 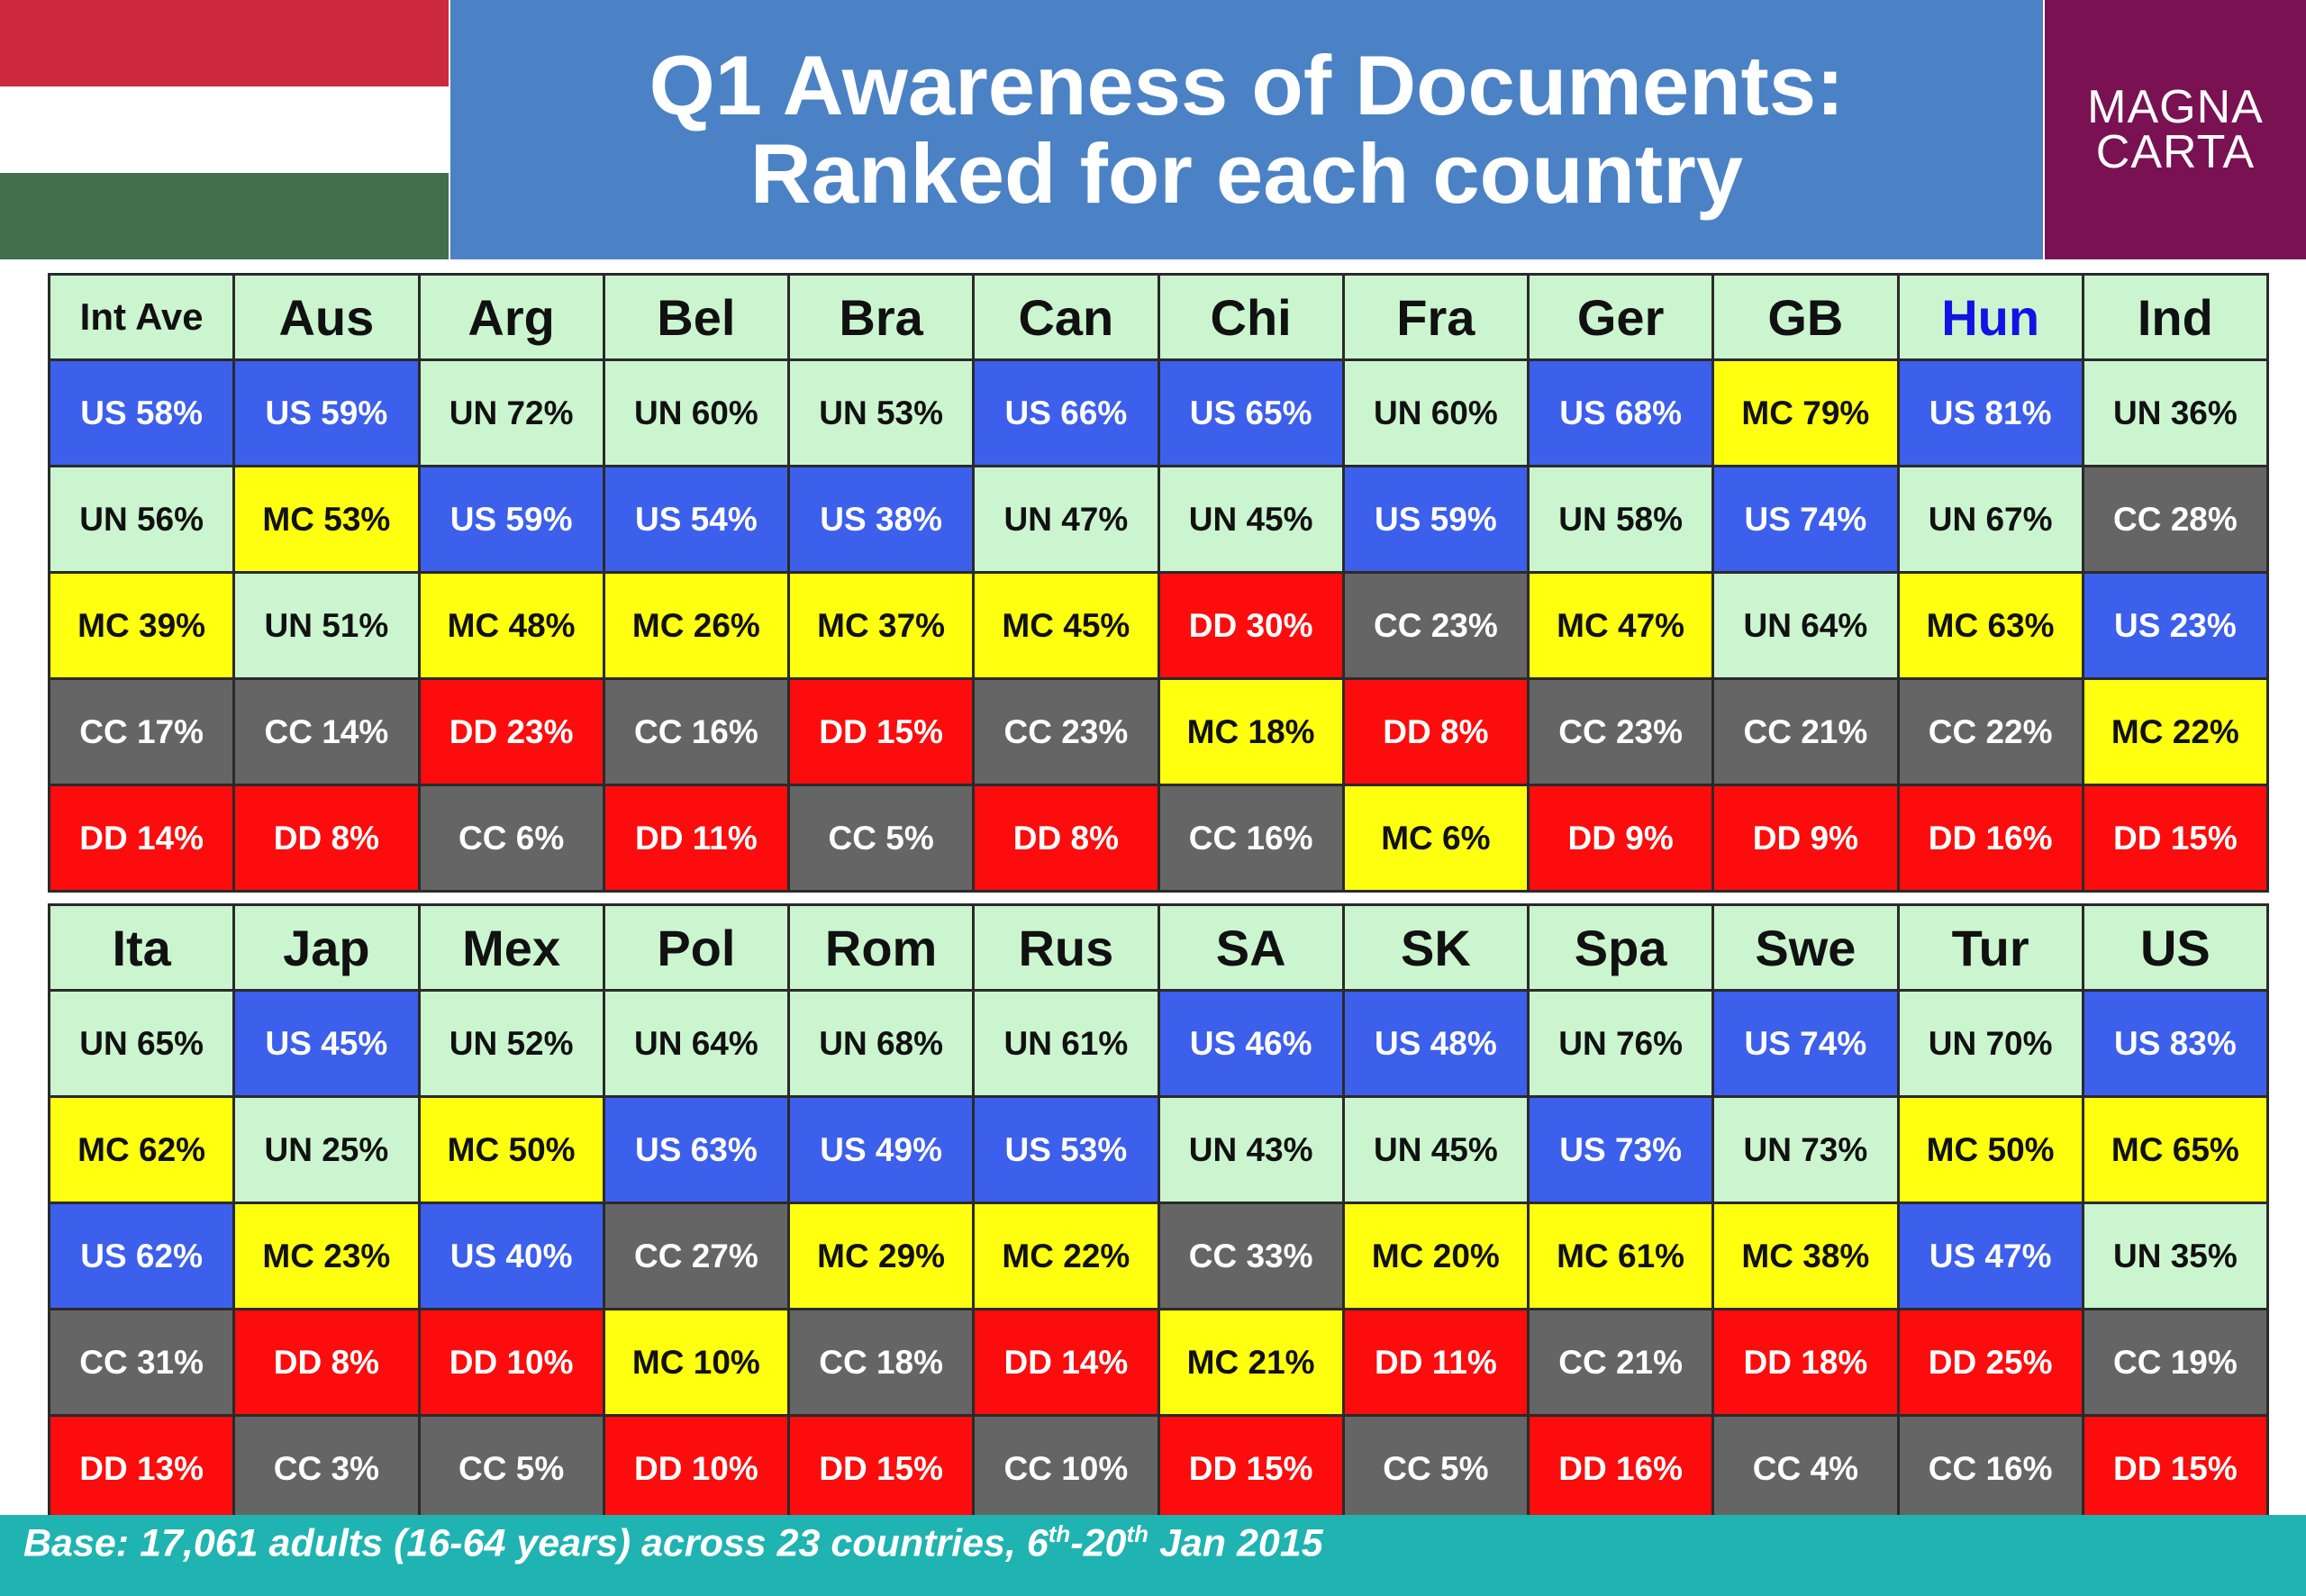 What do you see at coordinates (511, 625) in the screenshot?
I see `rank-cell: MC 48%` at bounding box center [511, 625].